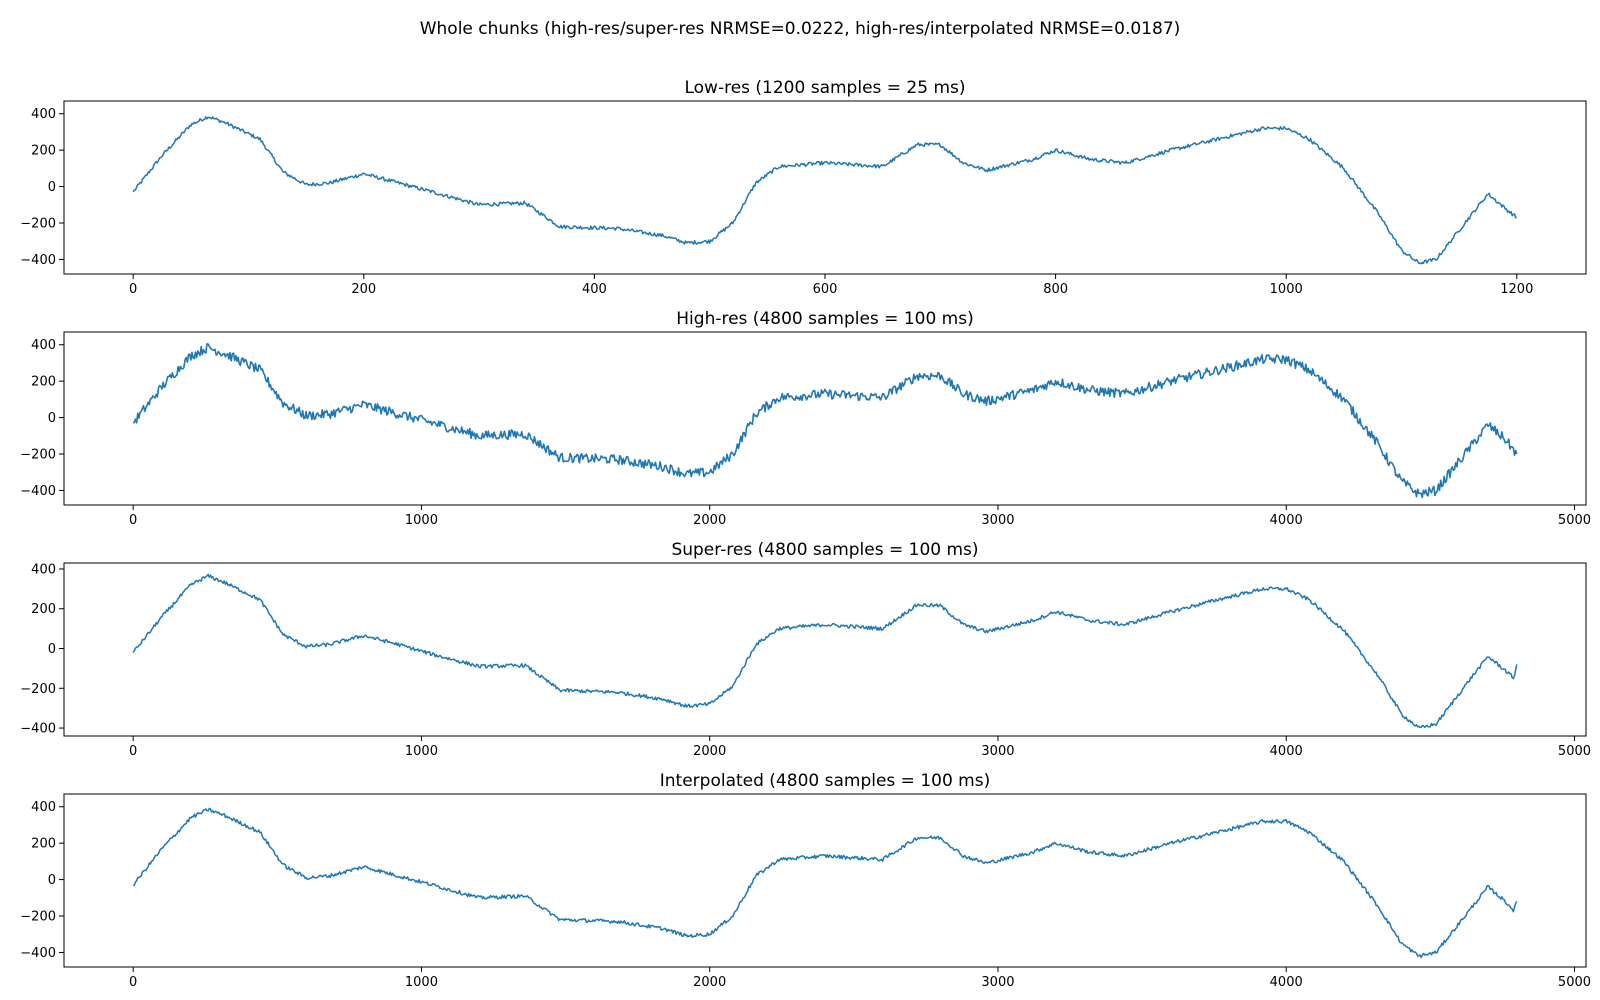 The height and width of the screenshot is (1000, 1600). Describe the element at coordinates (824, 88) in the screenshot. I see `subplot-title: Low-res (1200 samples = 25 ms)` at that location.